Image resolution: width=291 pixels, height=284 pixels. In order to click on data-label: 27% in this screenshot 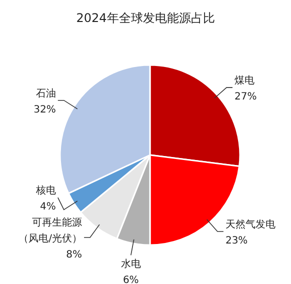, I will do `click(245, 97)`.